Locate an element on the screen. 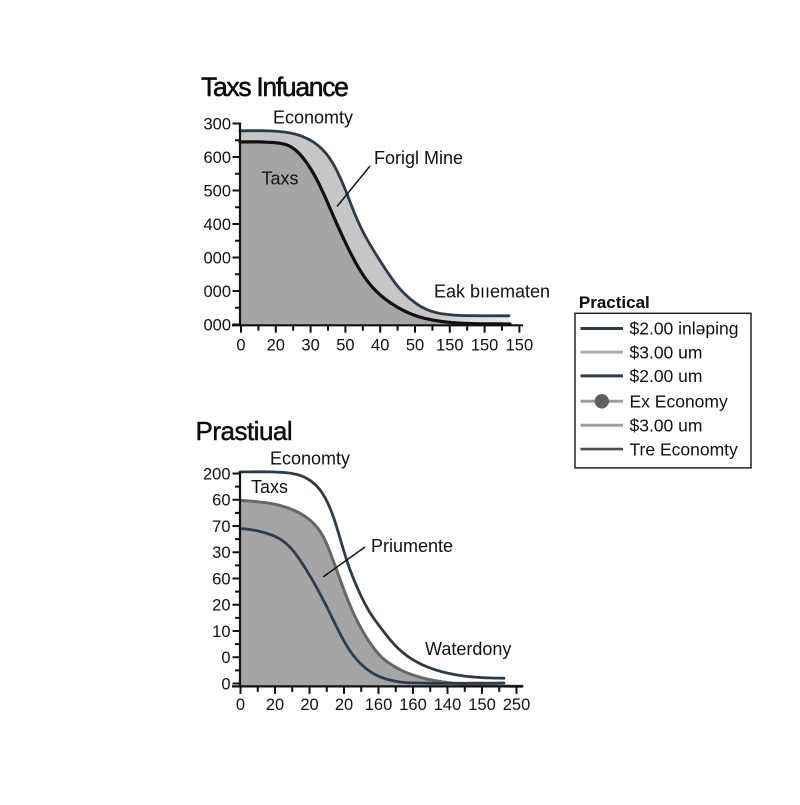  svg-text: 70 is located at coordinates (221, 527).